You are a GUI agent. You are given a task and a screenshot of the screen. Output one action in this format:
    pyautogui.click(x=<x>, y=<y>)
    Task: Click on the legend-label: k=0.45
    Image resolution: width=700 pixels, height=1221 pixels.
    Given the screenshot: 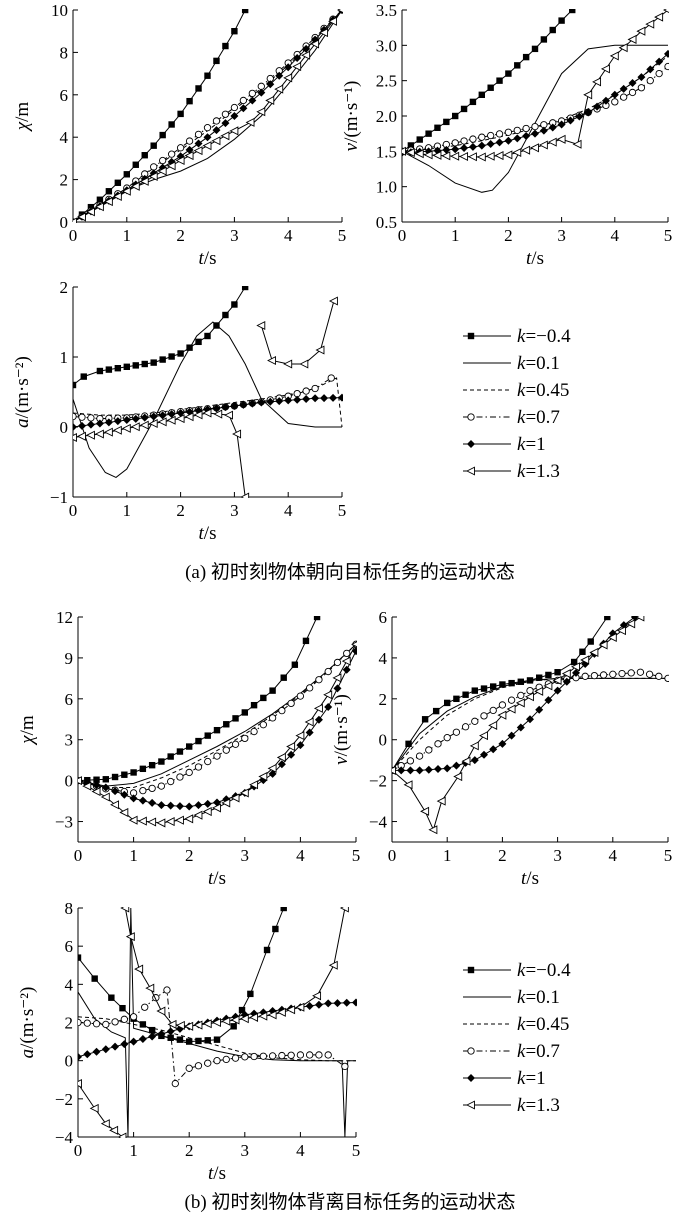 What is the action you would take?
    pyautogui.click(x=543, y=1024)
    